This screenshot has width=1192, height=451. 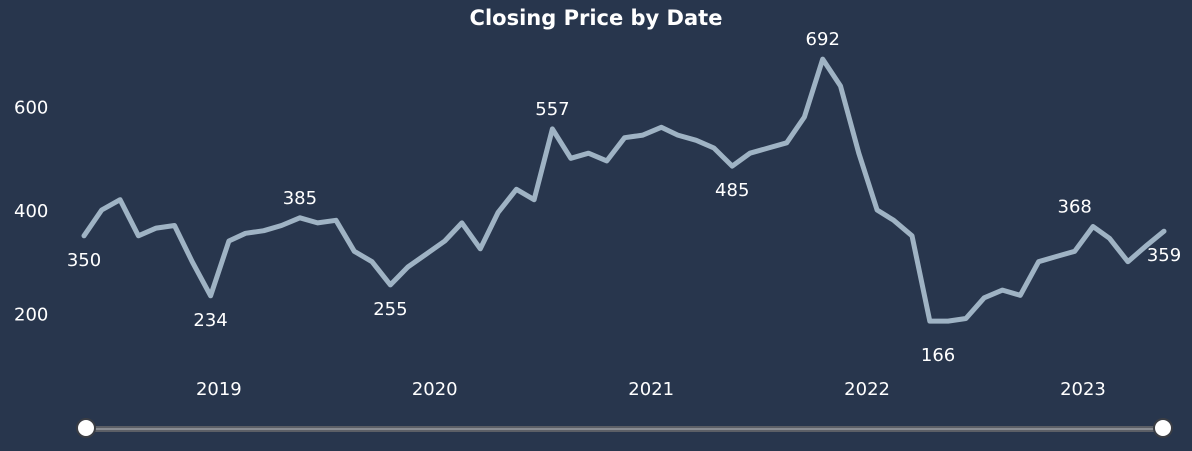 I want to click on y-tick-label: 600, so click(x=31, y=108).